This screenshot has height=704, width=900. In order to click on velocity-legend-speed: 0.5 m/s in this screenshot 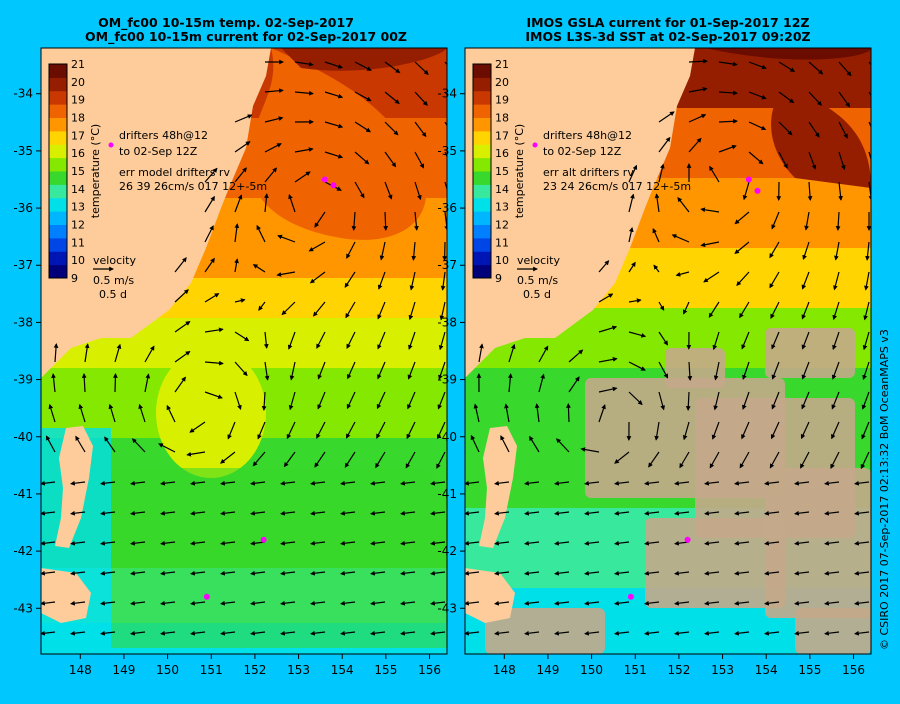, I will do `click(537, 280)`.